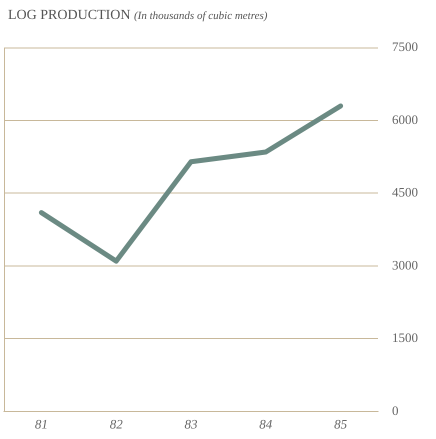 This screenshot has height=439, width=436. Describe the element at coordinates (69, 15) in the screenshot. I see `chart-title: LOG PRODUCTION` at that location.